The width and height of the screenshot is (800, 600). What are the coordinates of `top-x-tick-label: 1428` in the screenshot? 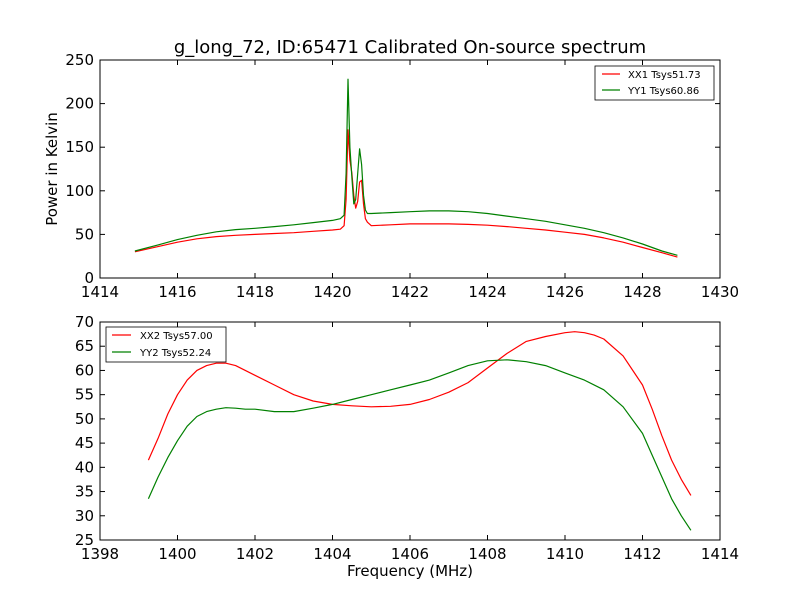 It's located at (642, 292).